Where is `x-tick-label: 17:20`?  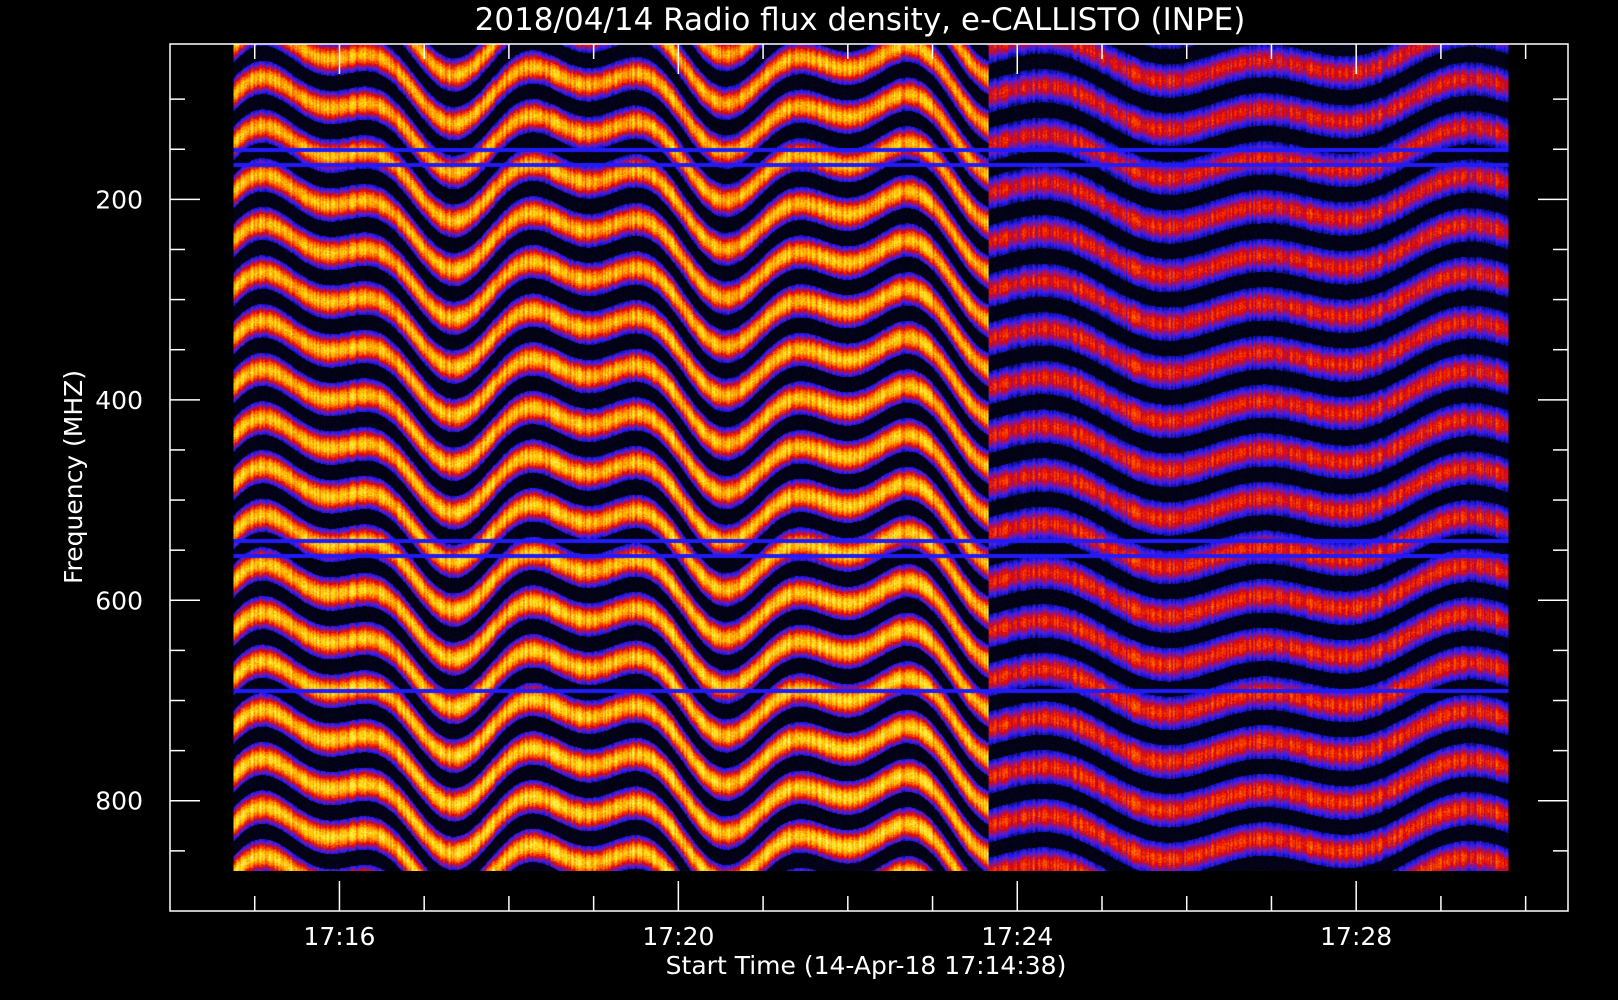
x-tick-label: 17:20 is located at coordinates (678, 936).